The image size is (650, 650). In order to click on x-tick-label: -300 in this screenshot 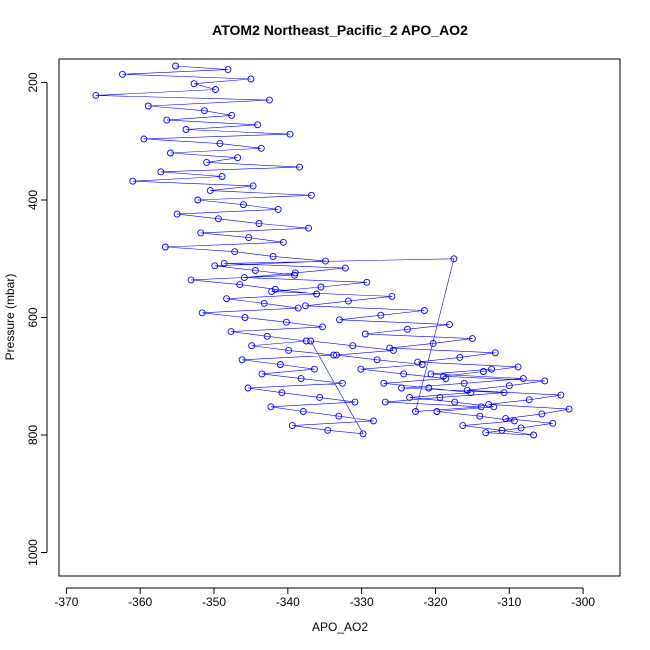, I will do `click(583, 602)`.